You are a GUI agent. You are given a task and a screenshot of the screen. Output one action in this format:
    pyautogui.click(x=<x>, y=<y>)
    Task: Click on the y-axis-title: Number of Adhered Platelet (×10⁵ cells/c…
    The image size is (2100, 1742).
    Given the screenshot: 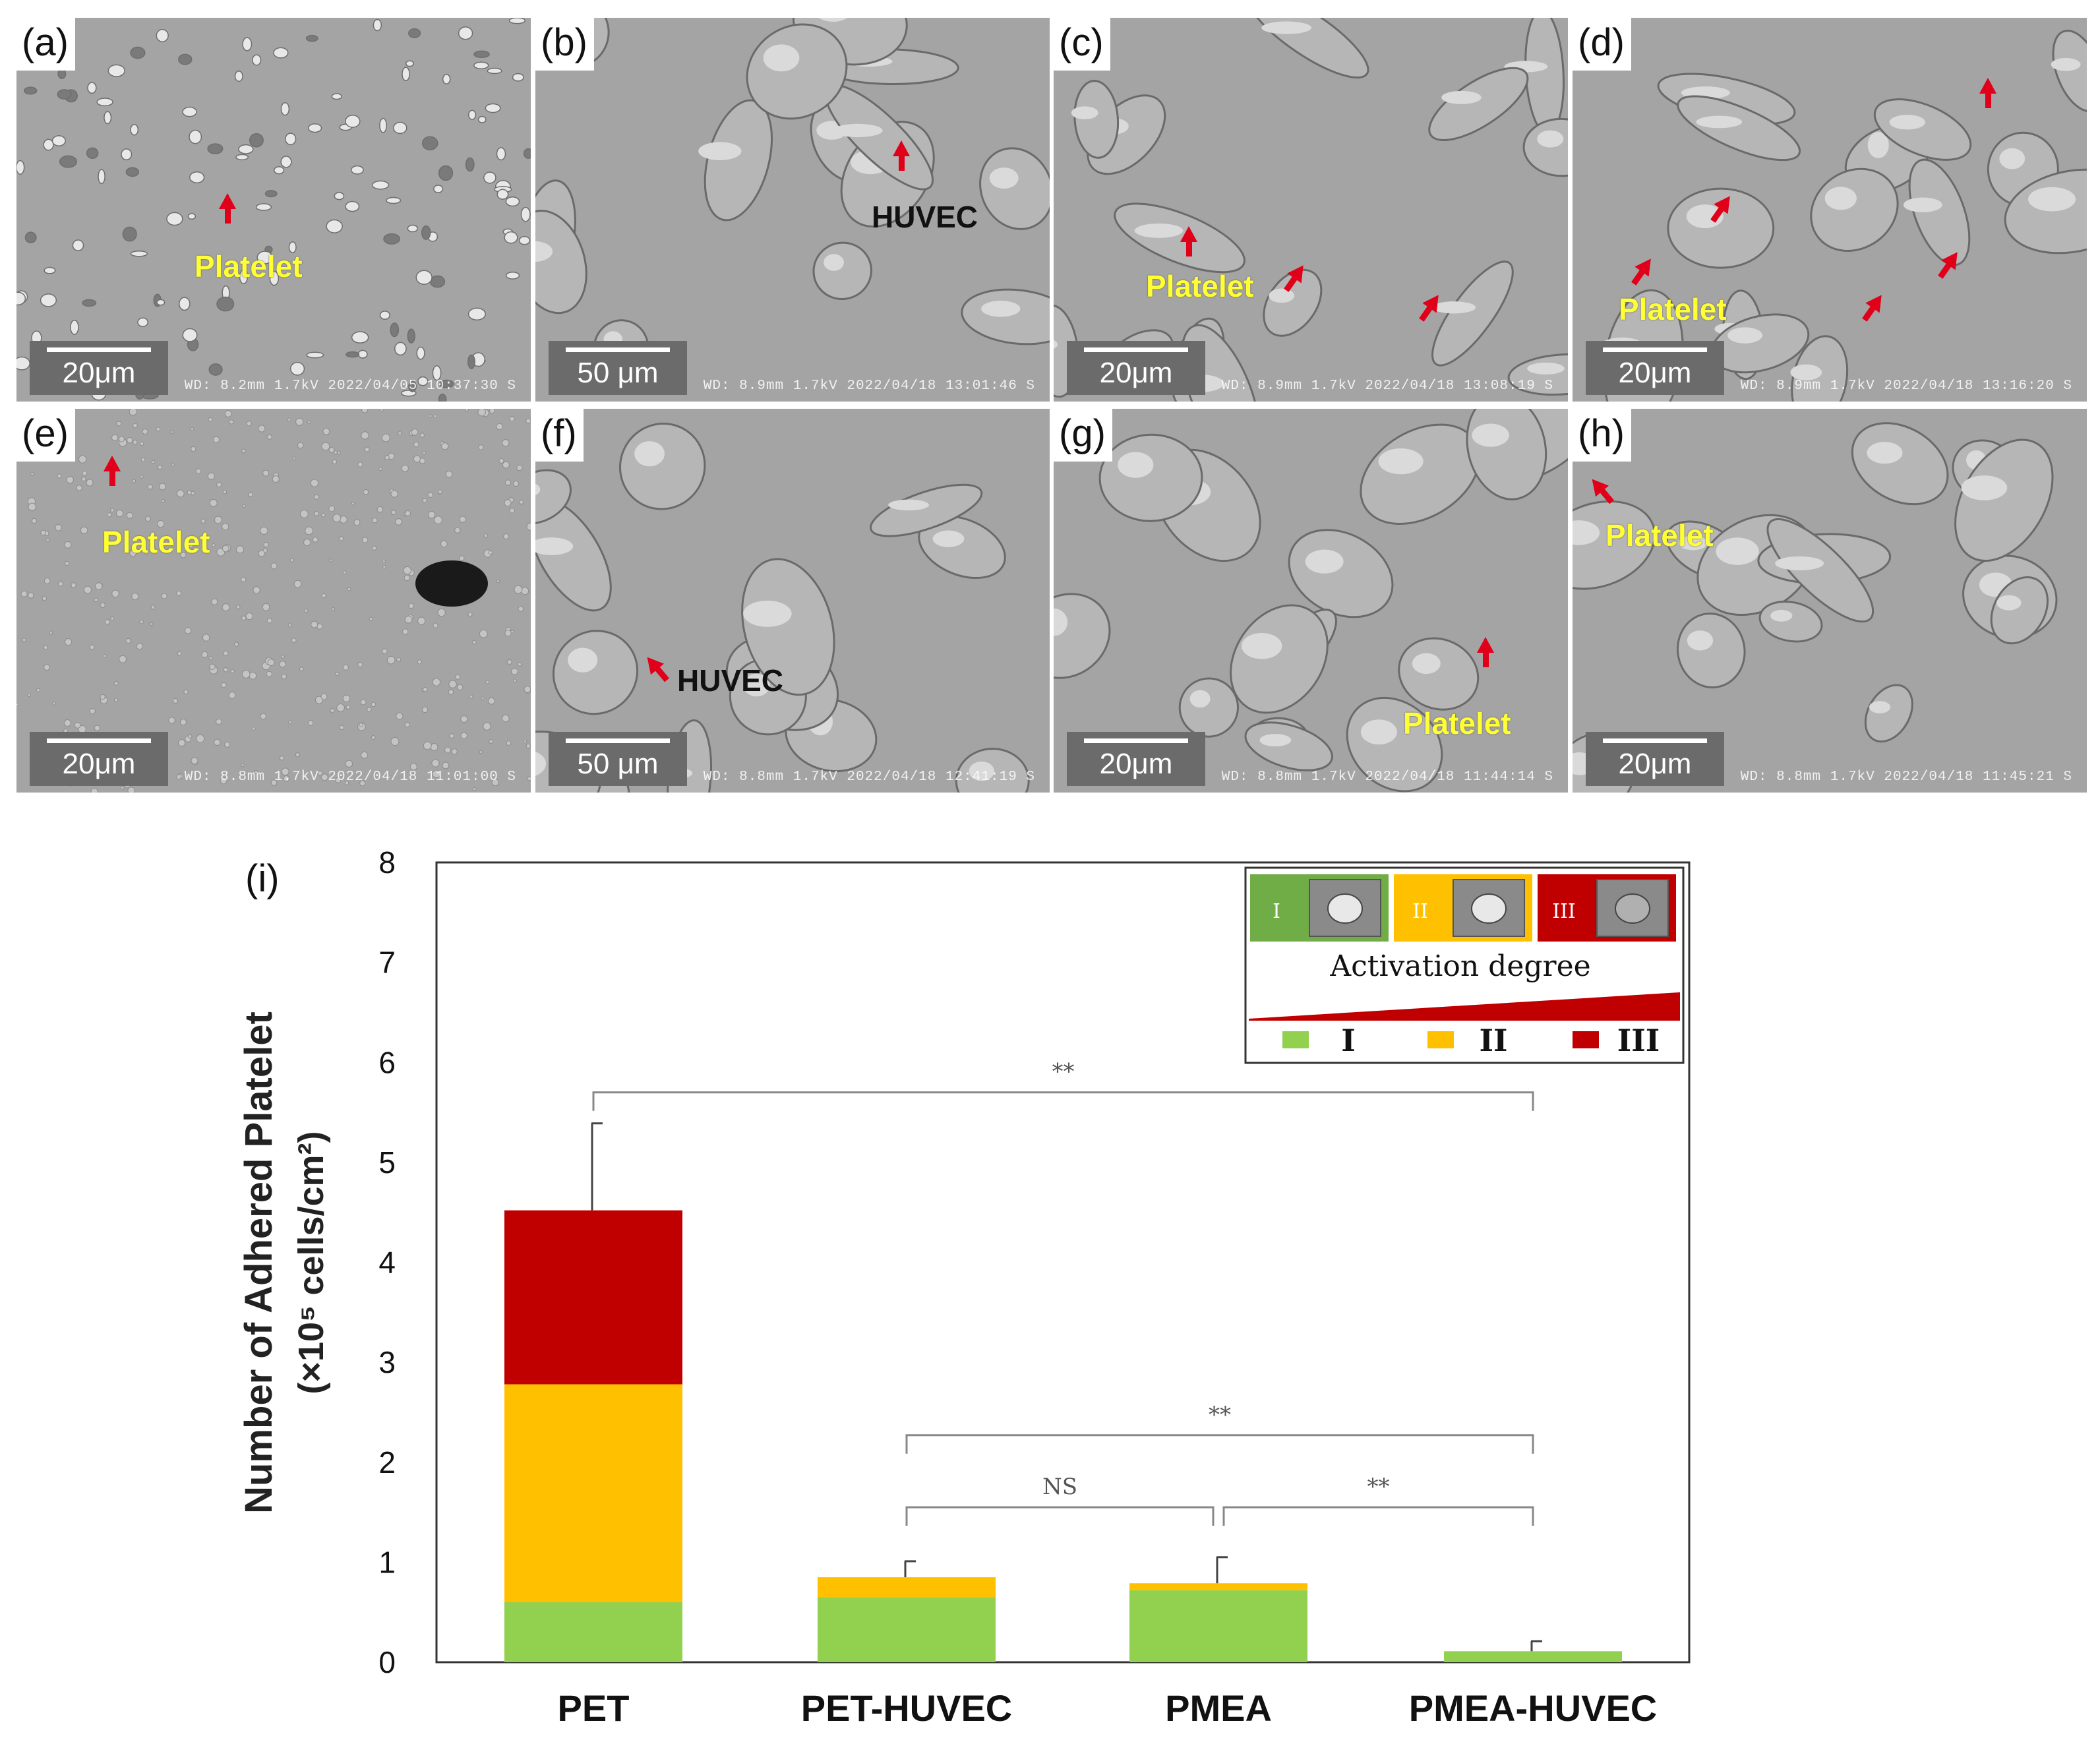 What is the action you would take?
    pyautogui.click(x=284, y=1262)
    